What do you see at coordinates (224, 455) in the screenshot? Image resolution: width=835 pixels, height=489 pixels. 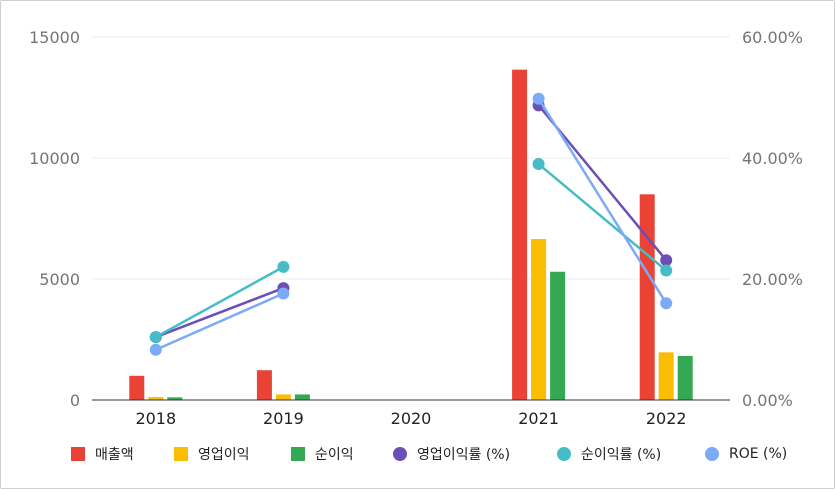 I see `legend-label: 영업이익` at bounding box center [224, 455].